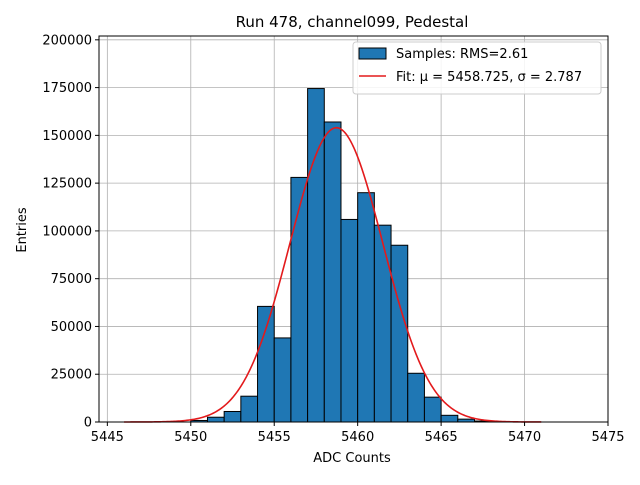 The width and height of the screenshot is (640, 485). What do you see at coordinates (462, 54) in the screenshot?
I see `legend-label-samples: Samples: RMS=2.61` at bounding box center [462, 54].